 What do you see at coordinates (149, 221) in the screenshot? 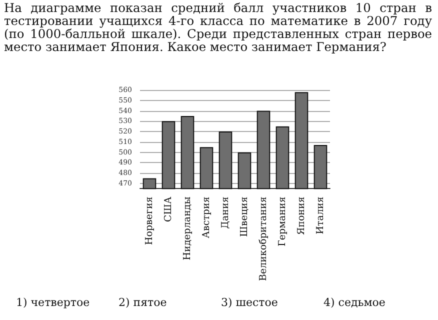
I see `x-tick-label: Норвегия` at bounding box center [149, 221].